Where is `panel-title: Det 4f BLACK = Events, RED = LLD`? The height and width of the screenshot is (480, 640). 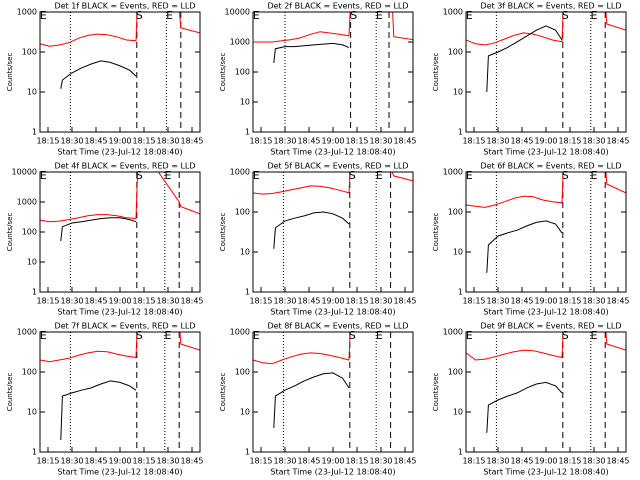 panel-title: Det 4f BLACK = Events, RED = LLD is located at coordinates (124, 166).